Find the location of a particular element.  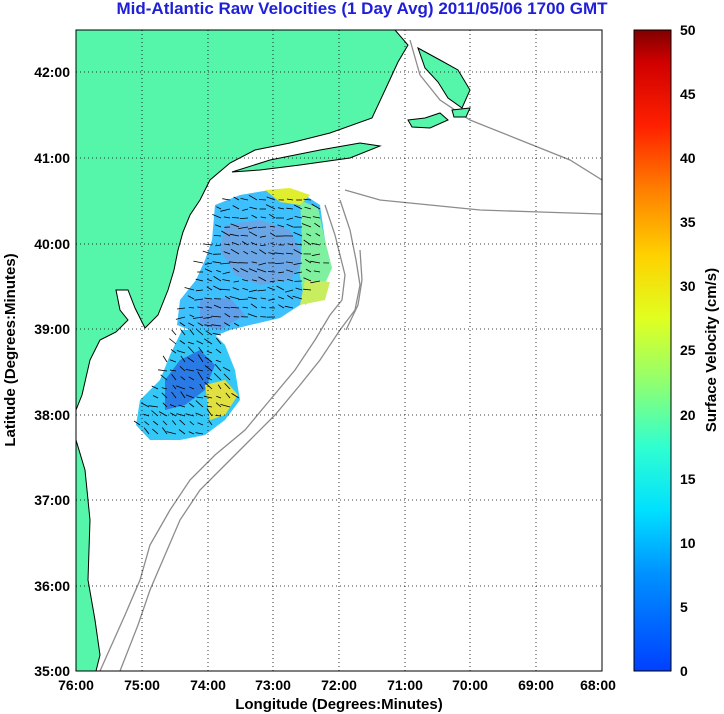

velocity-field is located at coordinates (234, 314).